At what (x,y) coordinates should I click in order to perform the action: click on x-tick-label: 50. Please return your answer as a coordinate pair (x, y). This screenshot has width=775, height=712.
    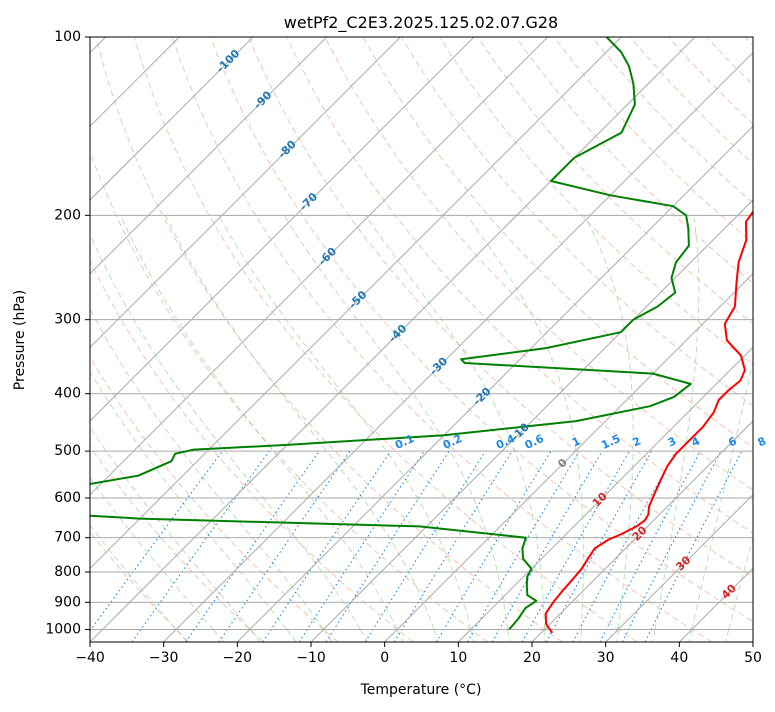
    Looking at the image, I should click on (753, 658).